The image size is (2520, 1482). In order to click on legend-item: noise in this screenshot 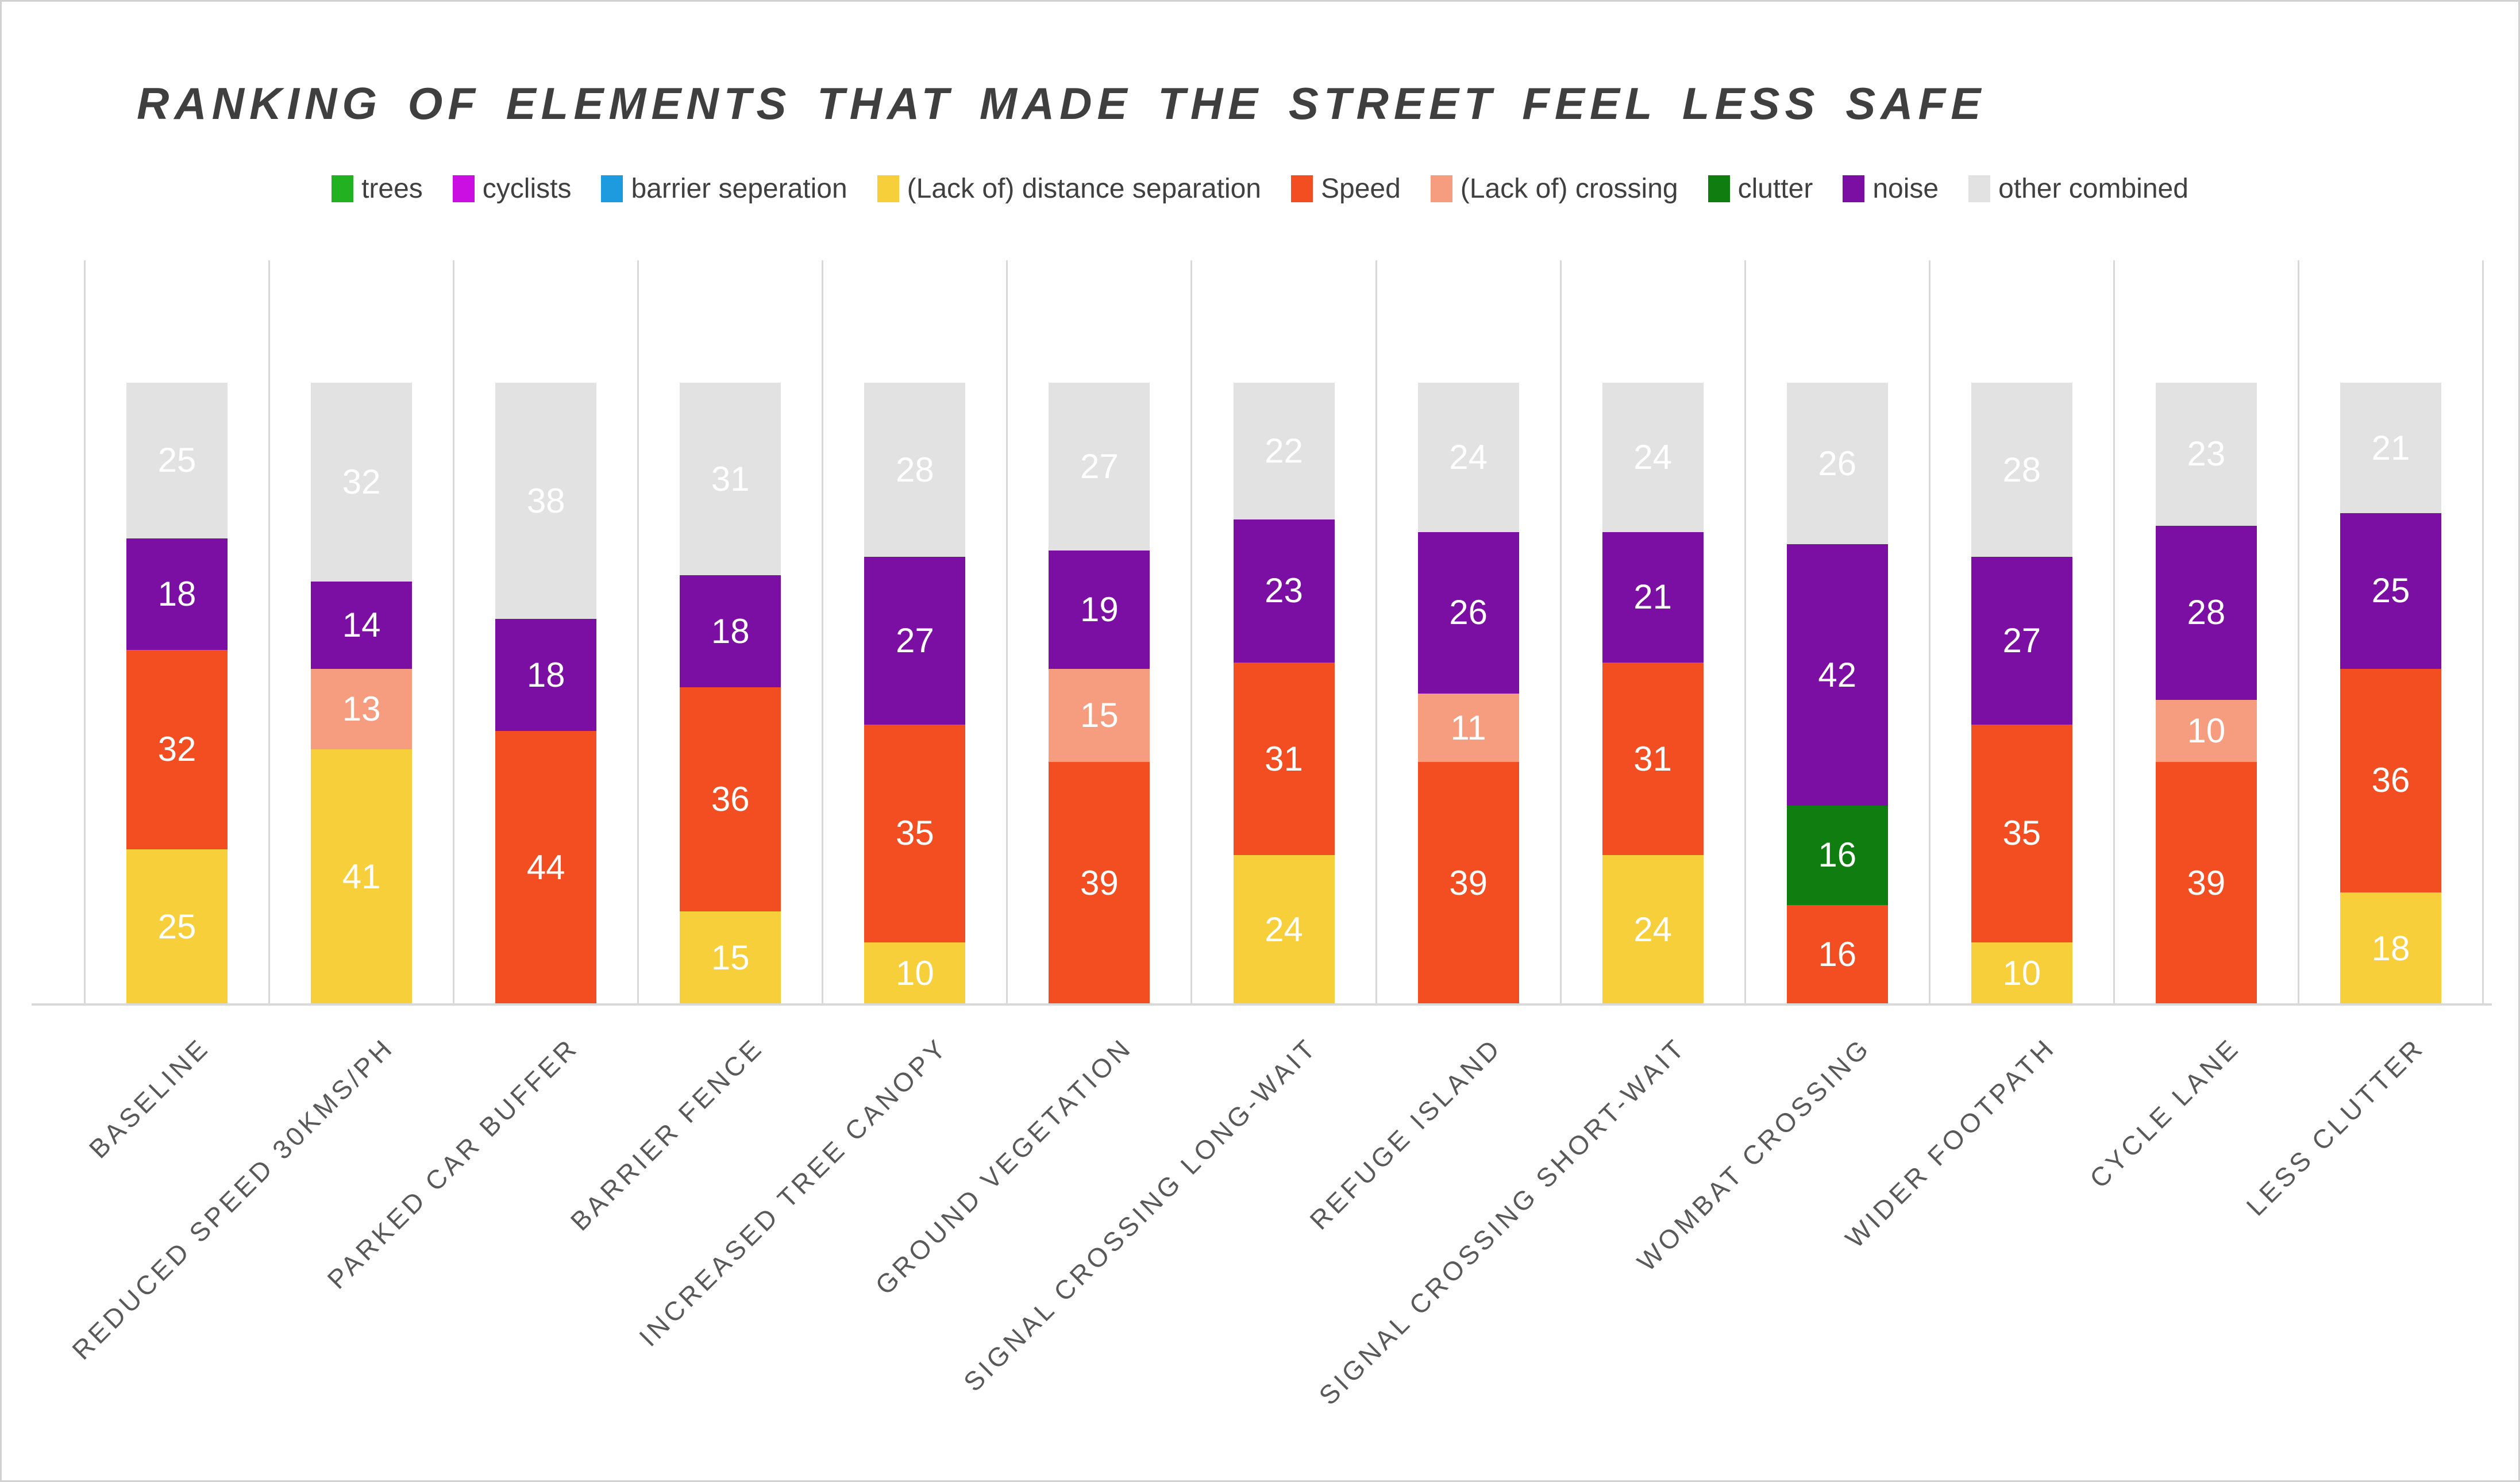, I will do `click(1891, 189)`.